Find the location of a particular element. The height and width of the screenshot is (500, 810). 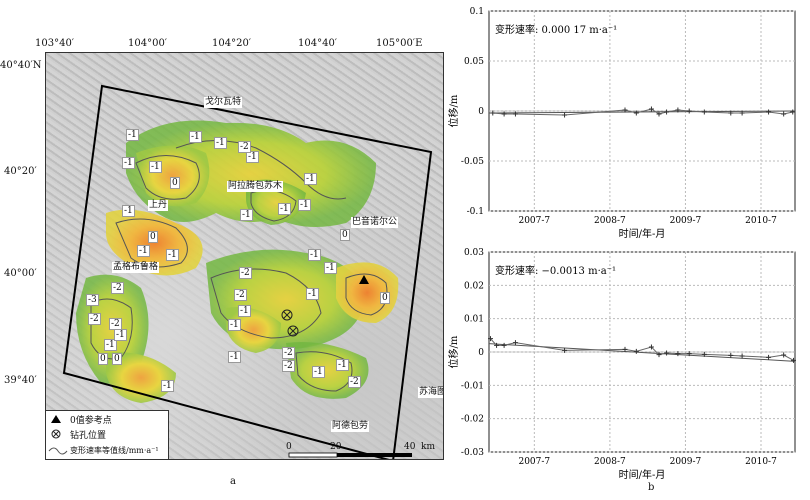

legend-ref-point: 0值参考点 is located at coordinates (91, 421).